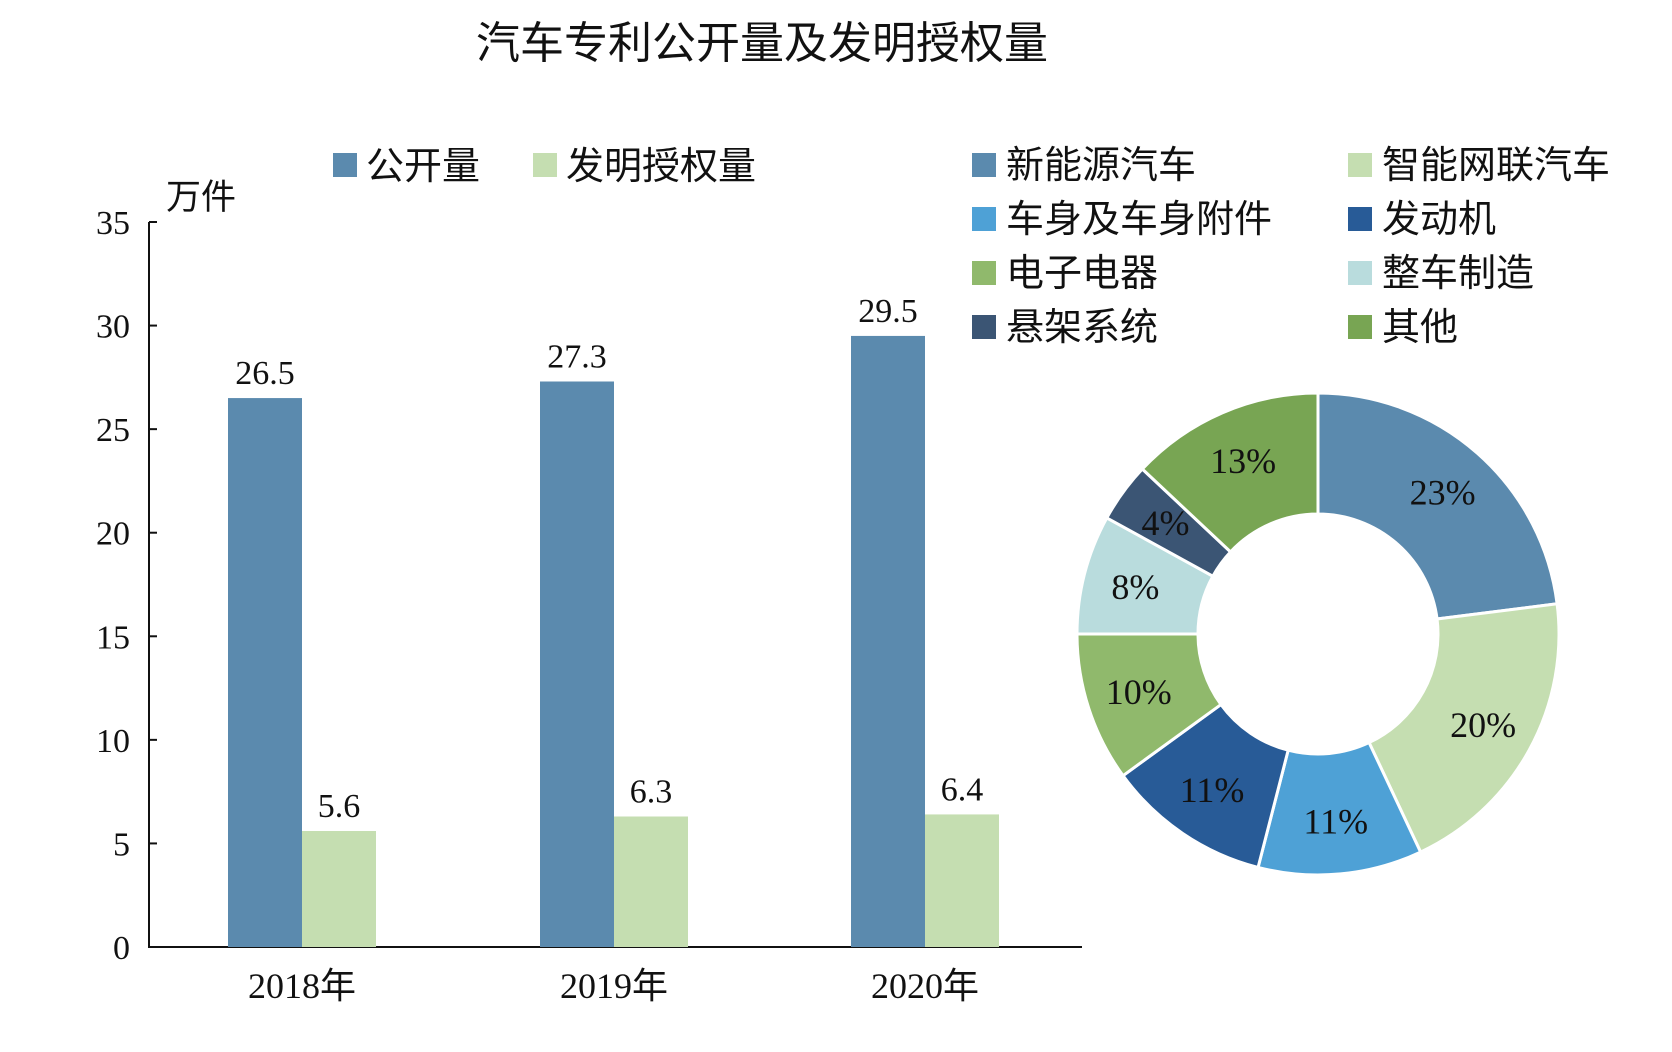 The height and width of the screenshot is (1052, 1672). I want to click on y-tick-label: 30, so click(113, 327).